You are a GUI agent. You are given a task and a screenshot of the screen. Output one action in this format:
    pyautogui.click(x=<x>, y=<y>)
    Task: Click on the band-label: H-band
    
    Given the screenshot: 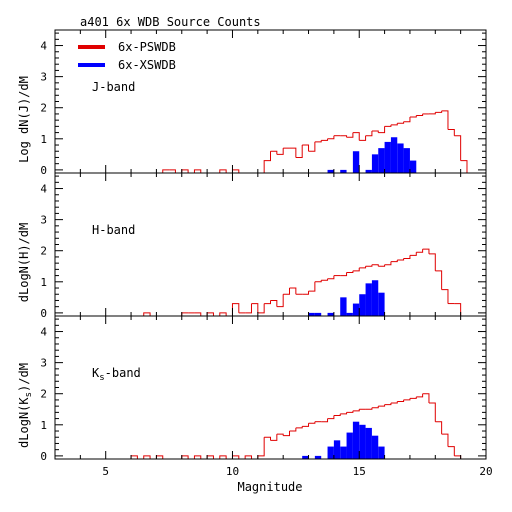 What is the action you would take?
    pyautogui.click(x=113, y=230)
    